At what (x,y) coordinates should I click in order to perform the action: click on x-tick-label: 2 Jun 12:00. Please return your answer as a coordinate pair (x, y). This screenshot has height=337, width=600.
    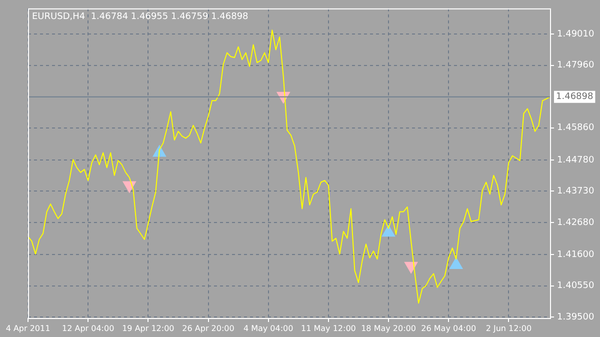
    Looking at the image, I should click on (509, 328).